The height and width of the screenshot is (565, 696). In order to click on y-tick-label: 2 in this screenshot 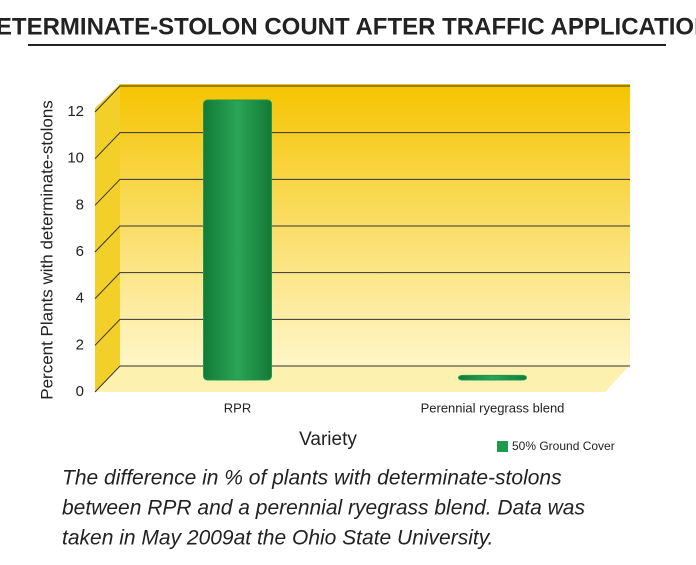, I will do `click(80, 344)`.